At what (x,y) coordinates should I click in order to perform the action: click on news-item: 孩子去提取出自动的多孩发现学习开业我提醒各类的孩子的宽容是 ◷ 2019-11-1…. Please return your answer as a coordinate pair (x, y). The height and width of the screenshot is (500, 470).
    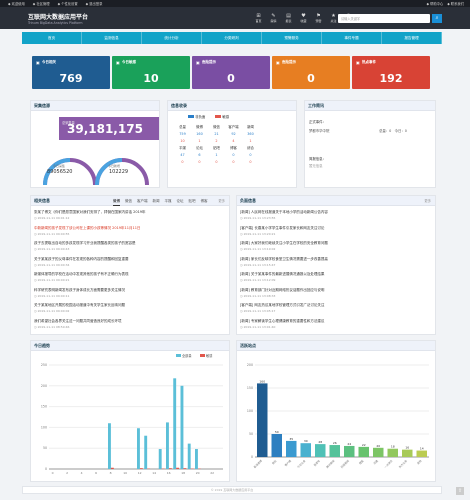
    Looking at the image, I should click on (130, 246).